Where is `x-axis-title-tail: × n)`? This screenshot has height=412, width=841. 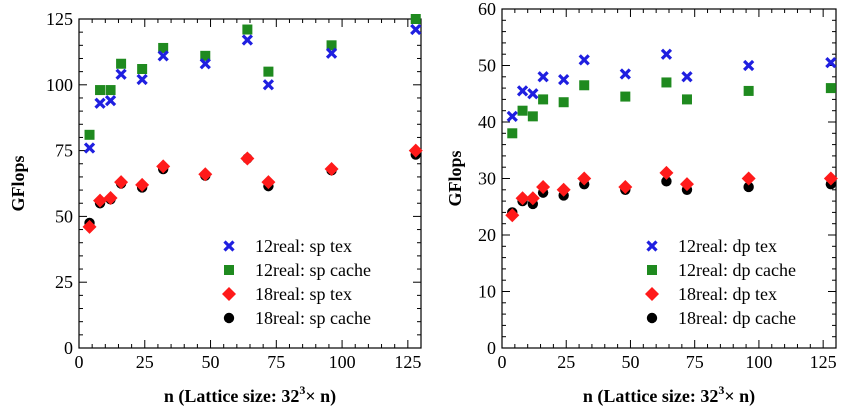 x-axis-title-tail: × n) is located at coordinates (320, 396).